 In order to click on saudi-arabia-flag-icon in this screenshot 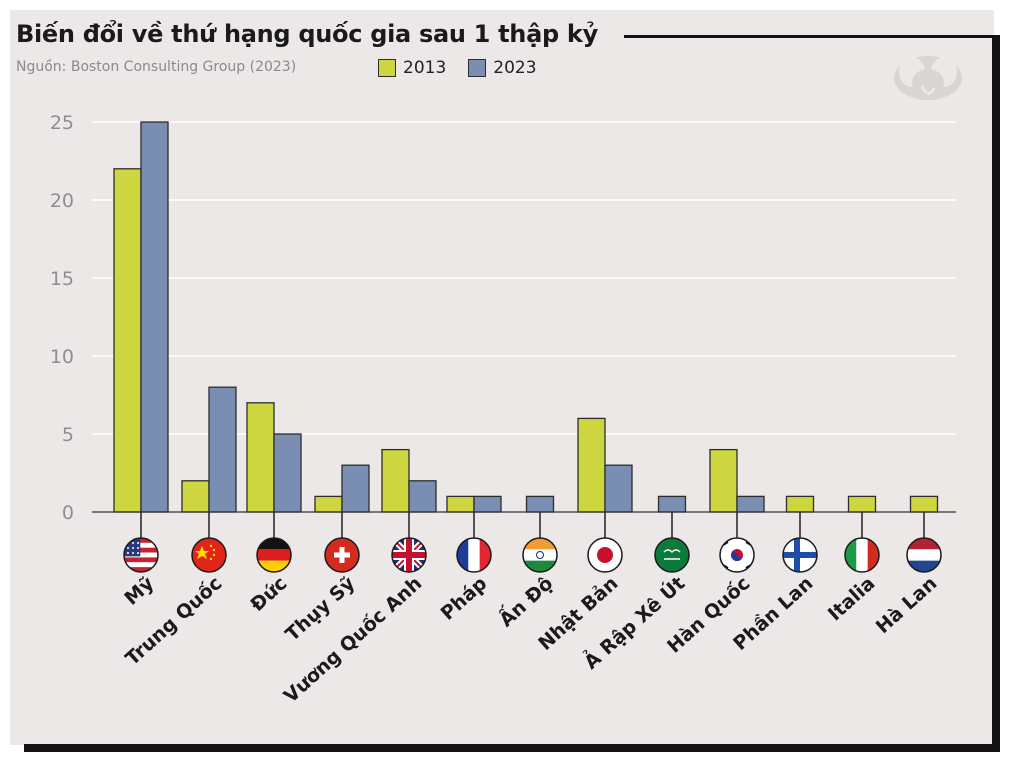, I will do `click(672, 555)`.